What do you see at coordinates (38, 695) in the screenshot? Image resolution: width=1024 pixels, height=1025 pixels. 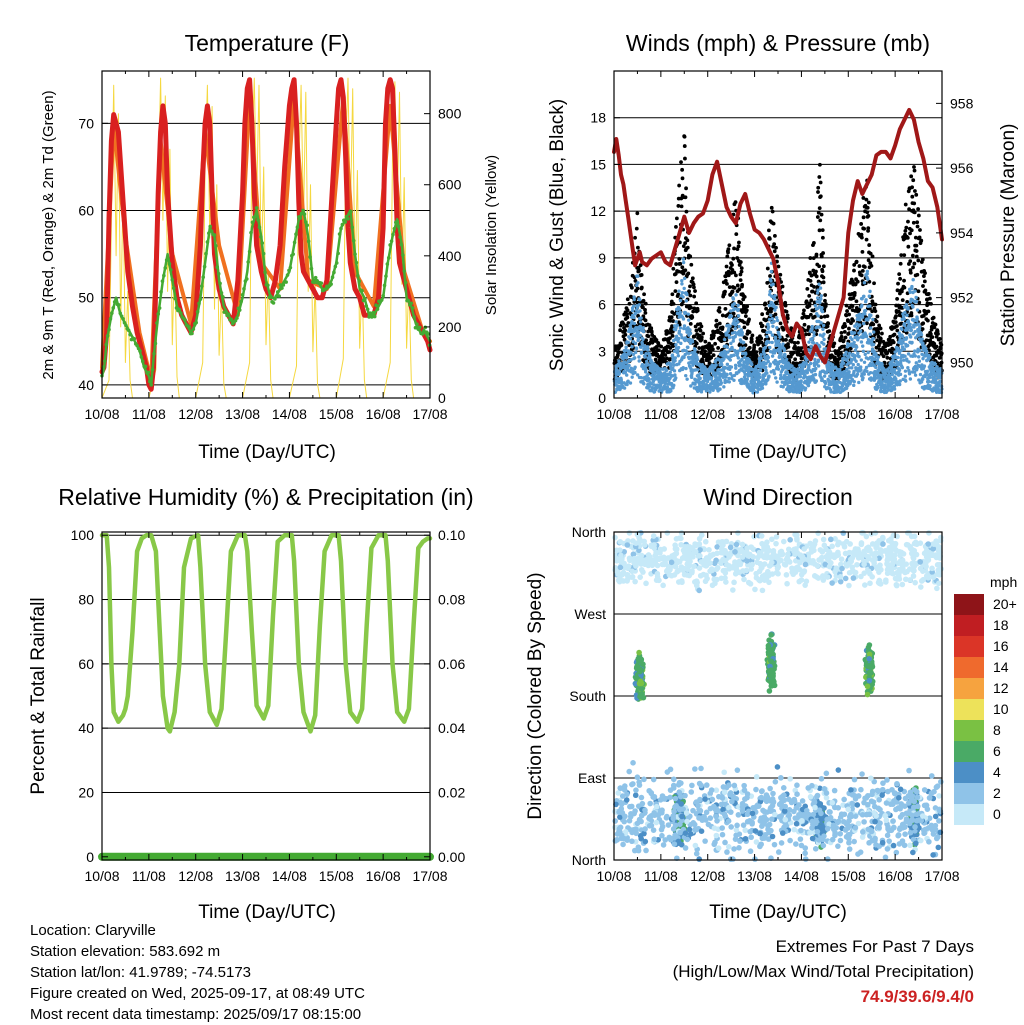 I see `humidity-ylabel: Percent & Total Rainfall` at bounding box center [38, 695].